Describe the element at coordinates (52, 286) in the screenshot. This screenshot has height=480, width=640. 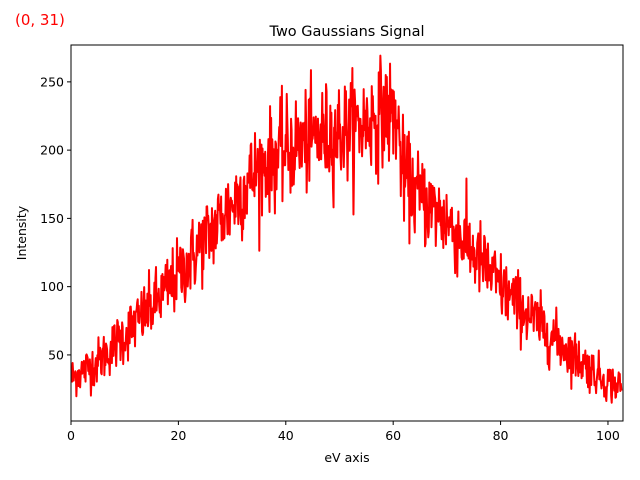
I see `y-tick-label: 100` at that location.